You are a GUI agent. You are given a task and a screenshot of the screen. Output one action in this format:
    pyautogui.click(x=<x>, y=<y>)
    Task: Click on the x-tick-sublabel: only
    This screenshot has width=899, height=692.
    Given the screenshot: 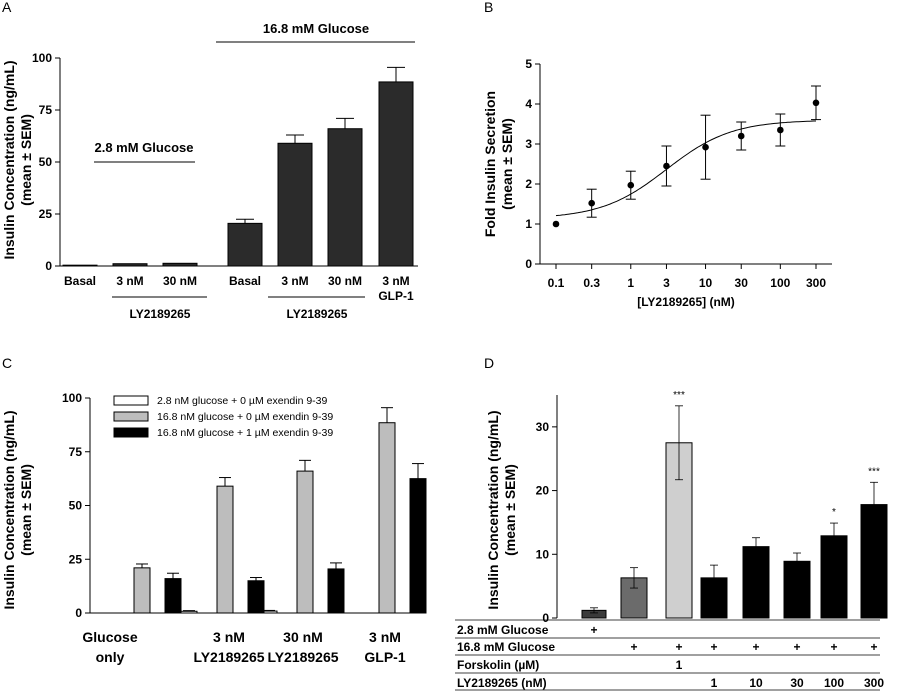 What is the action you would take?
    pyautogui.click(x=110, y=657)
    